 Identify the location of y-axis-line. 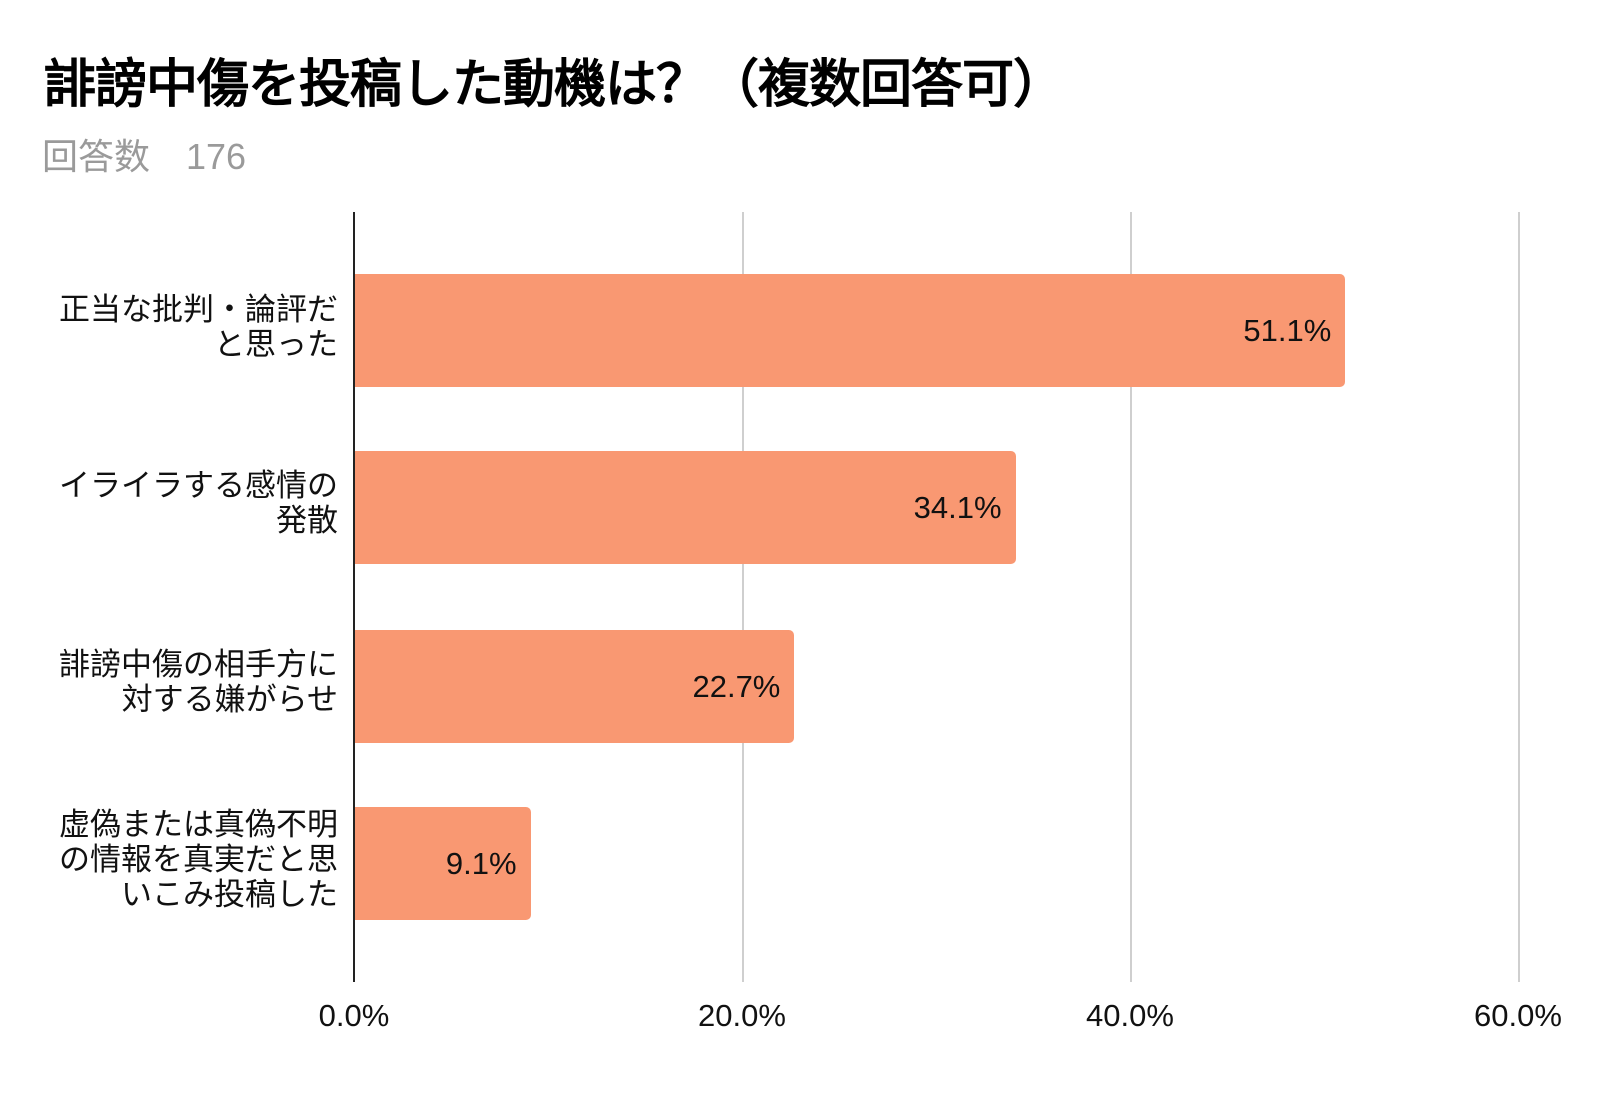
(354, 597).